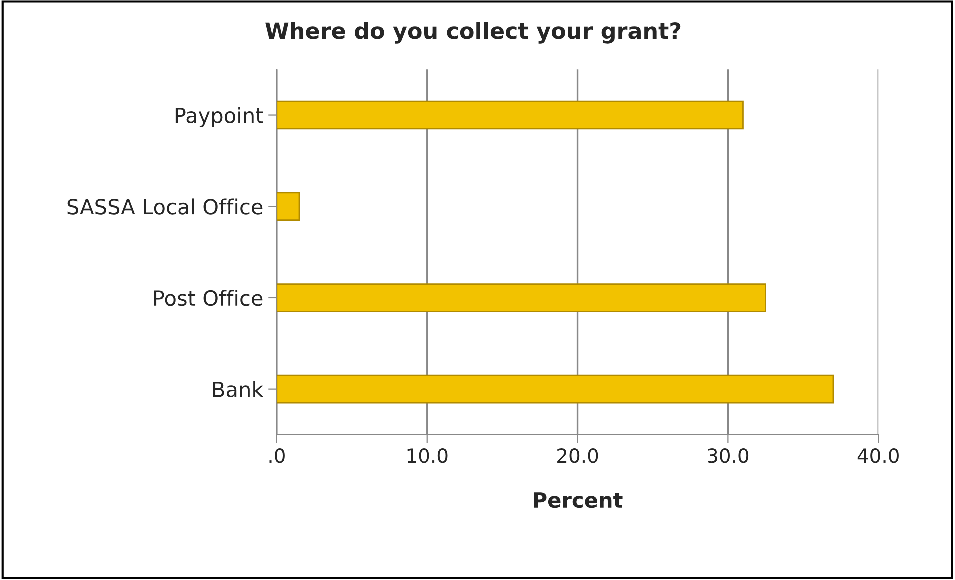  What do you see at coordinates (878, 456) in the screenshot?
I see `x-tick-label: 40.0` at bounding box center [878, 456].